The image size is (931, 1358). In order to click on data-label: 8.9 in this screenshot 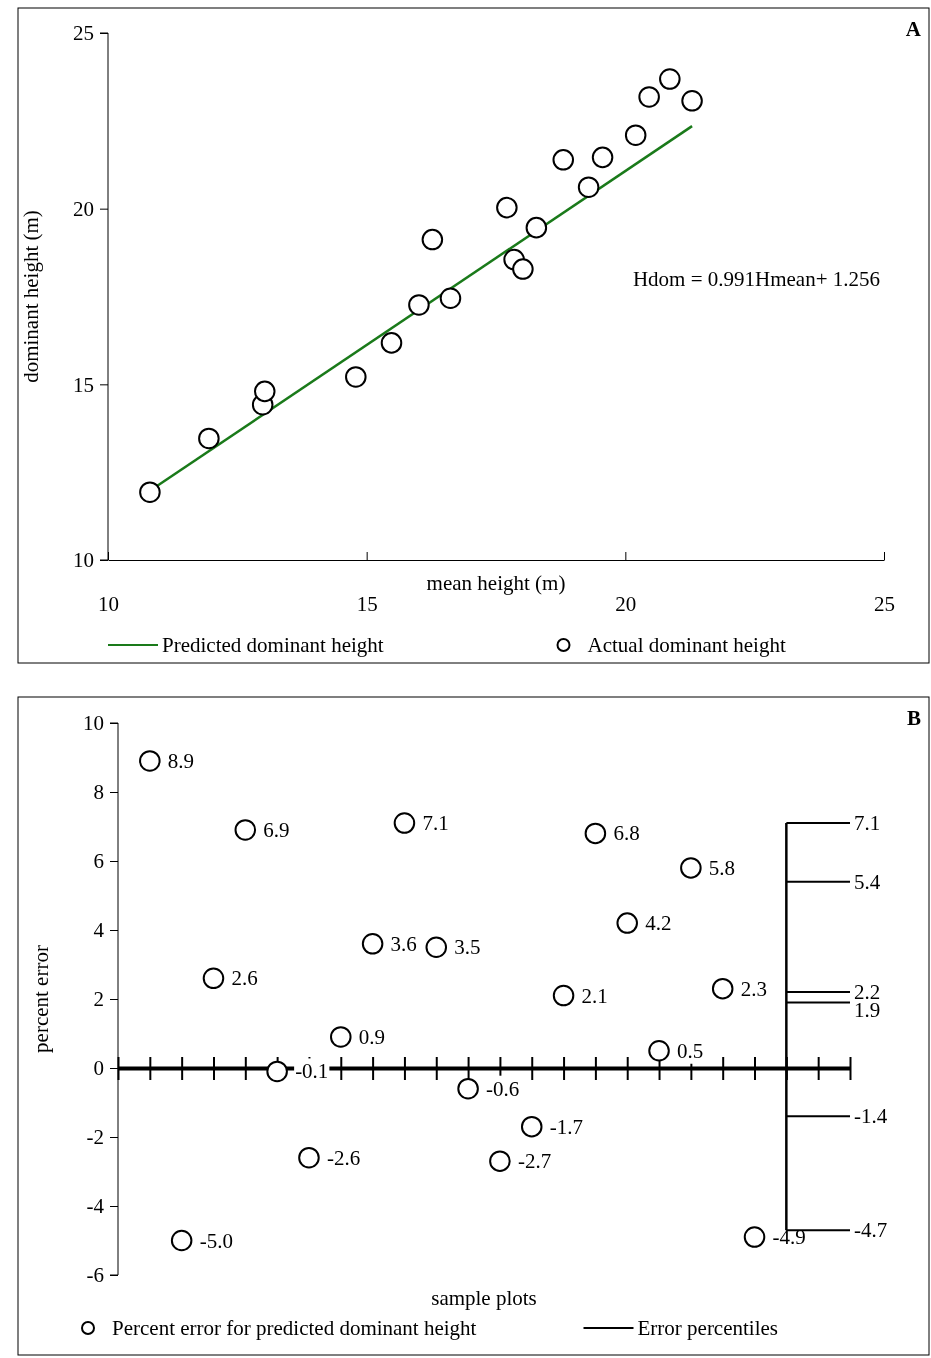, I will do `click(181, 760)`.